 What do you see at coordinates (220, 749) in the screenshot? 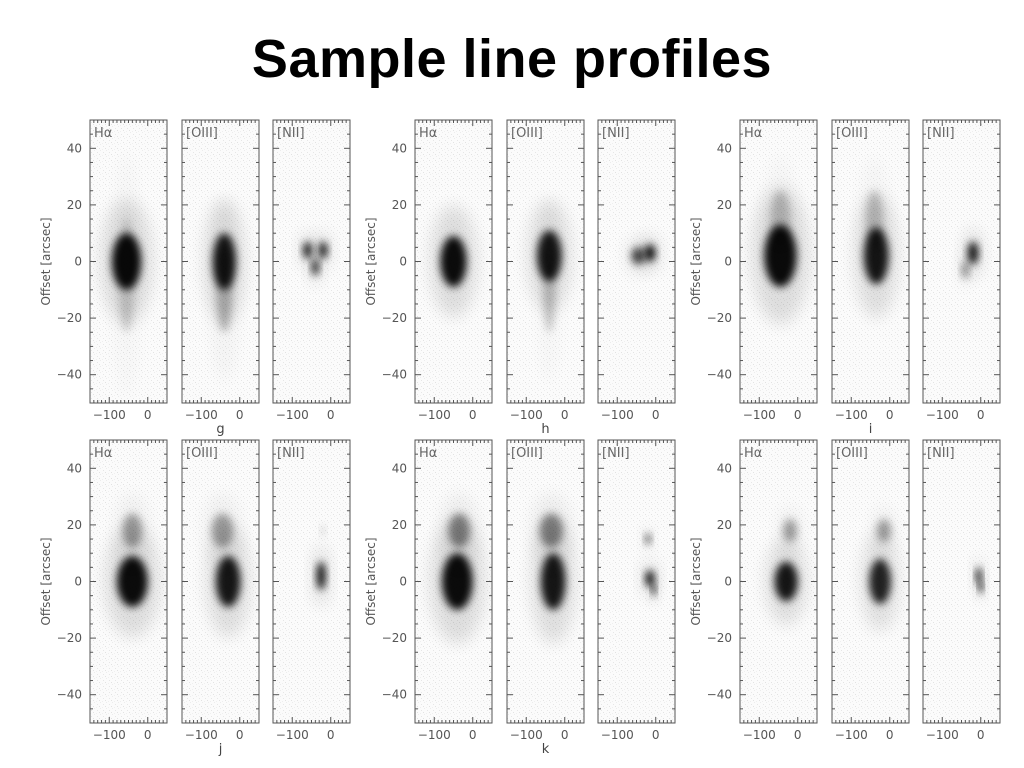
I see `panel-group-caption: j` at bounding box center [220, 749].